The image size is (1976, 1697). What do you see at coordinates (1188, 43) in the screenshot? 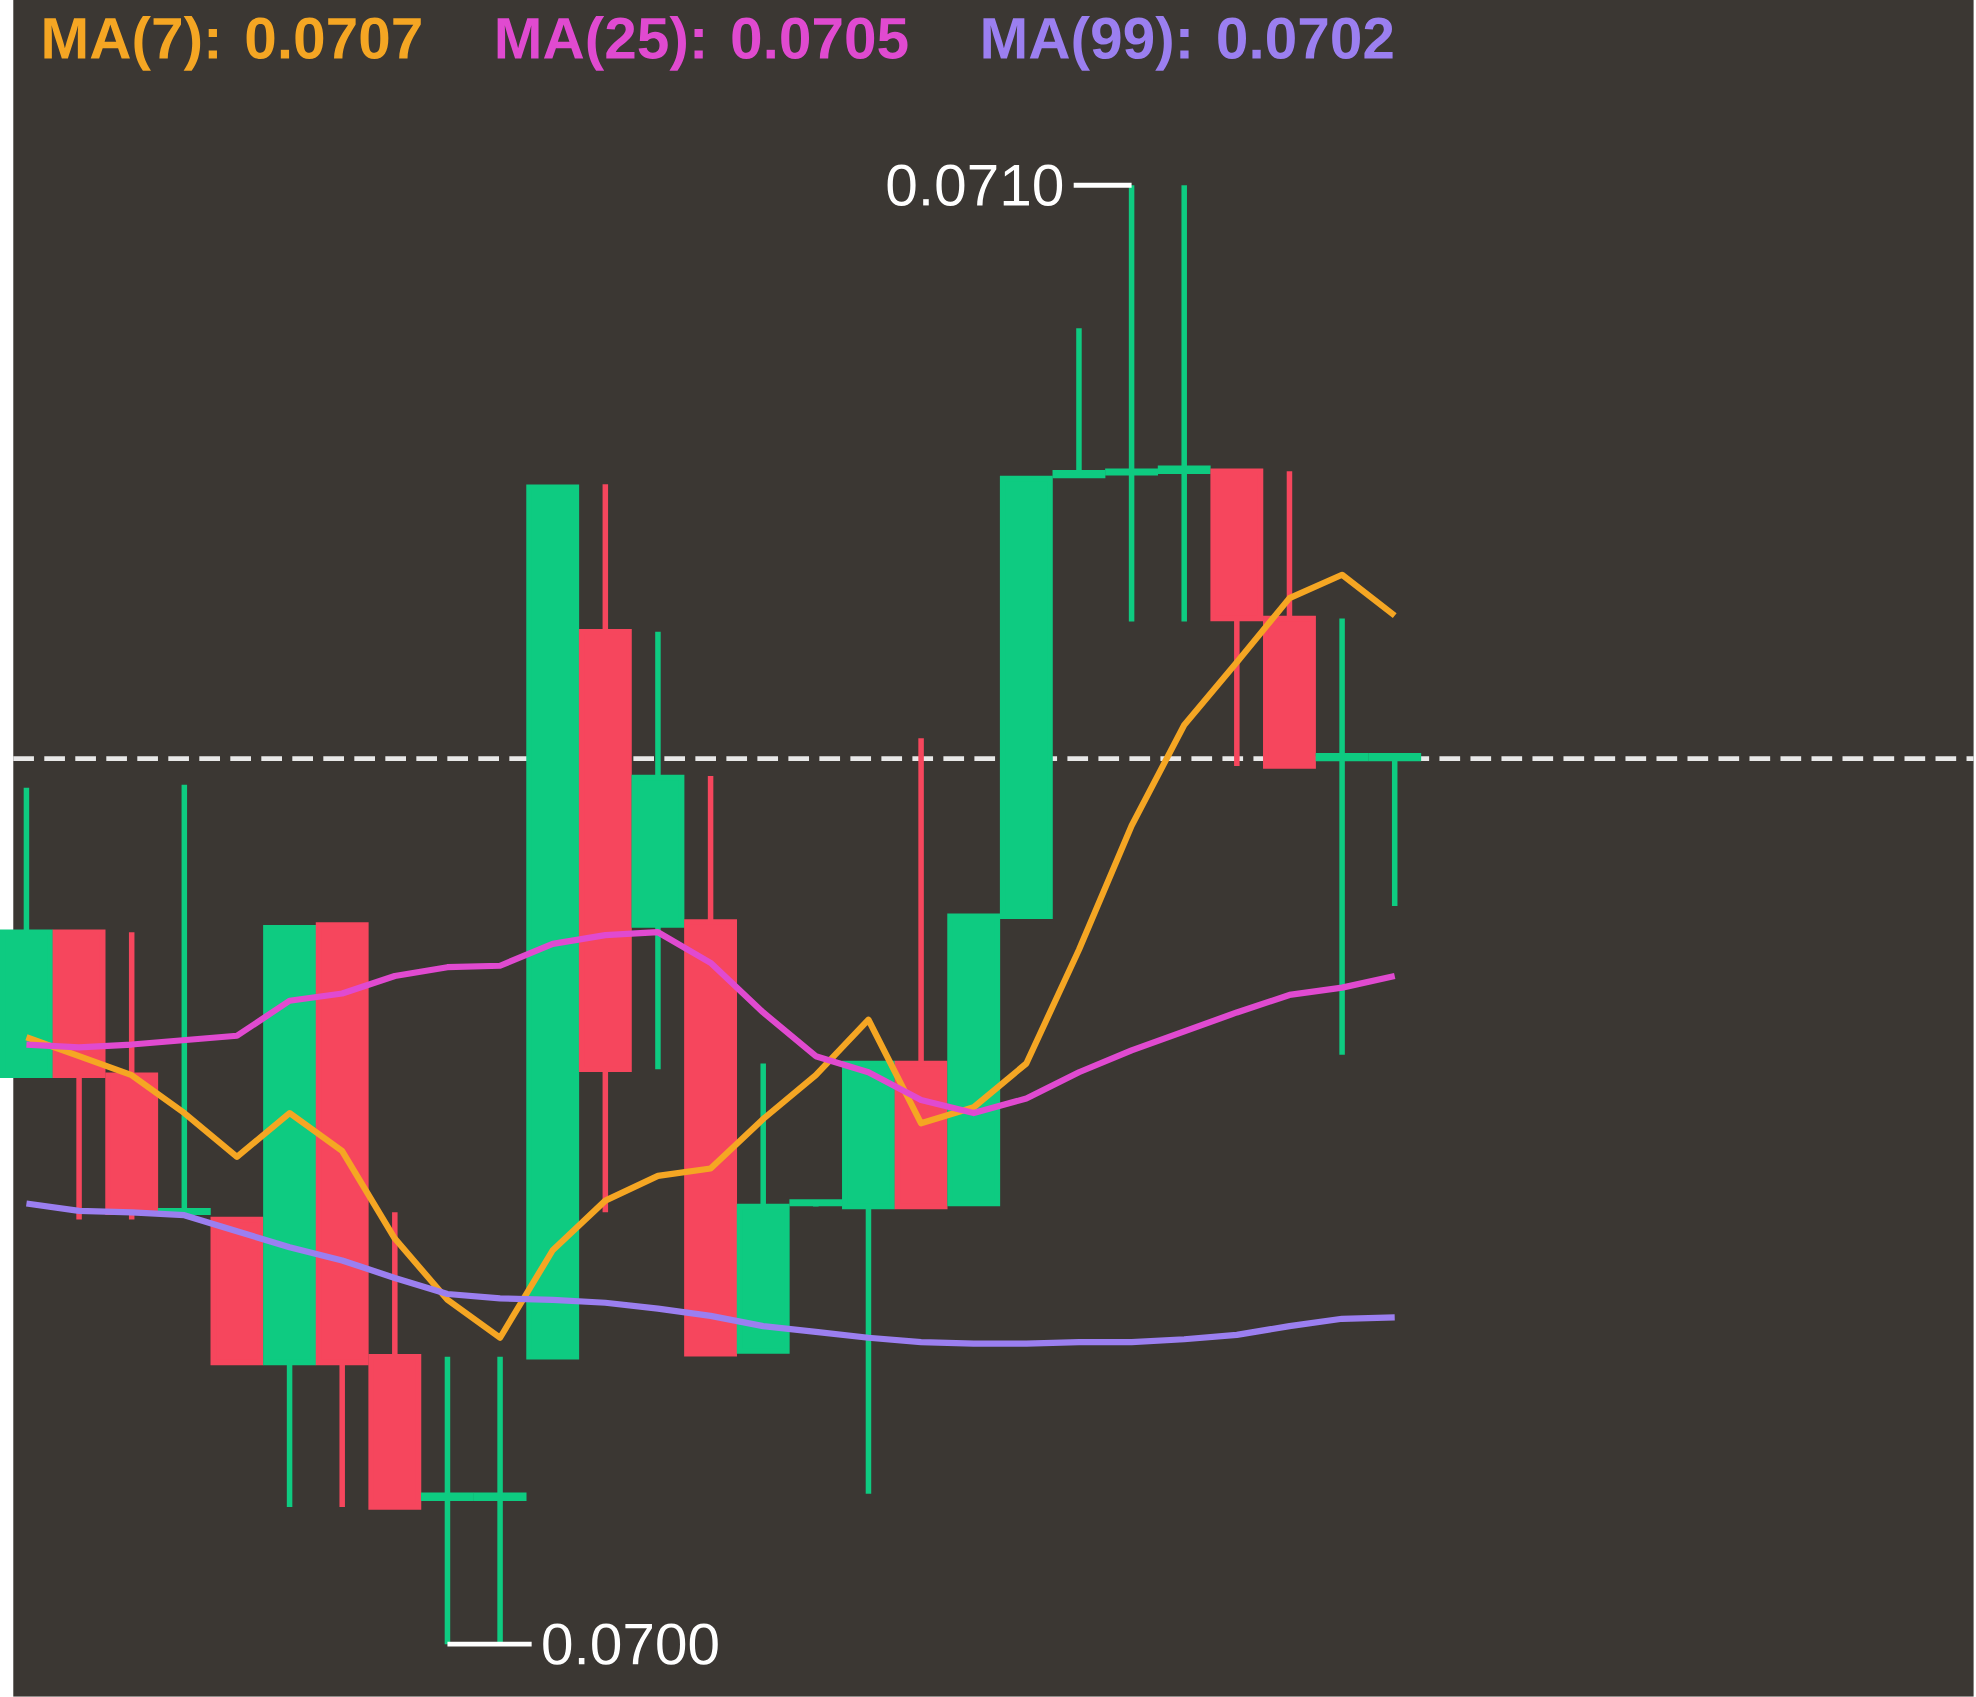
I see `text: MA(99): 0.0702` at bounding box center [1188, 43].